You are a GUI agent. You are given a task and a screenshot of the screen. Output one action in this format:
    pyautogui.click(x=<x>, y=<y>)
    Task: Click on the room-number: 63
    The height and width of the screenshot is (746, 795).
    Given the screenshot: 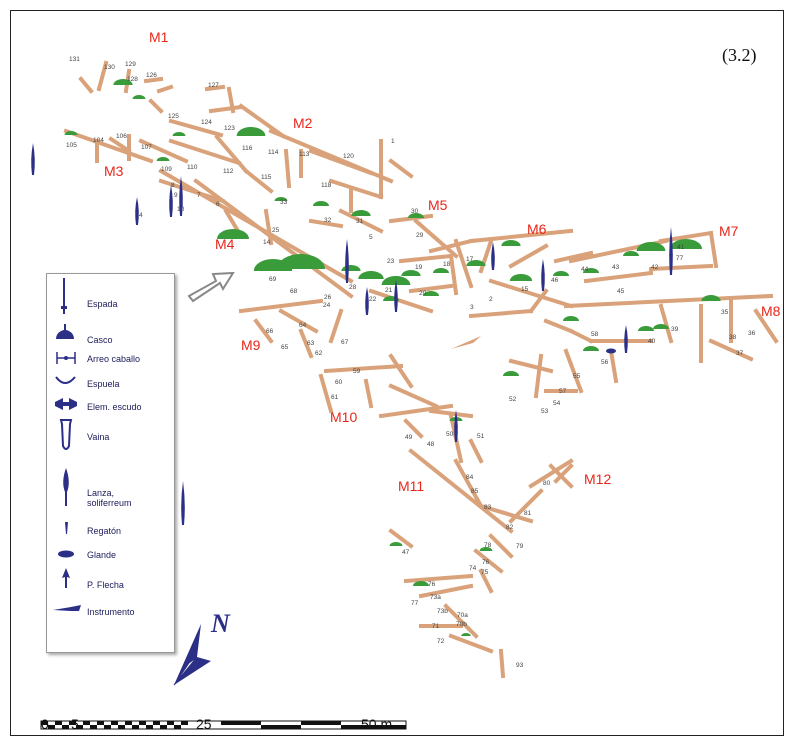 What is the action you would take?
    pyautogui.click(x=311, y=343)
    